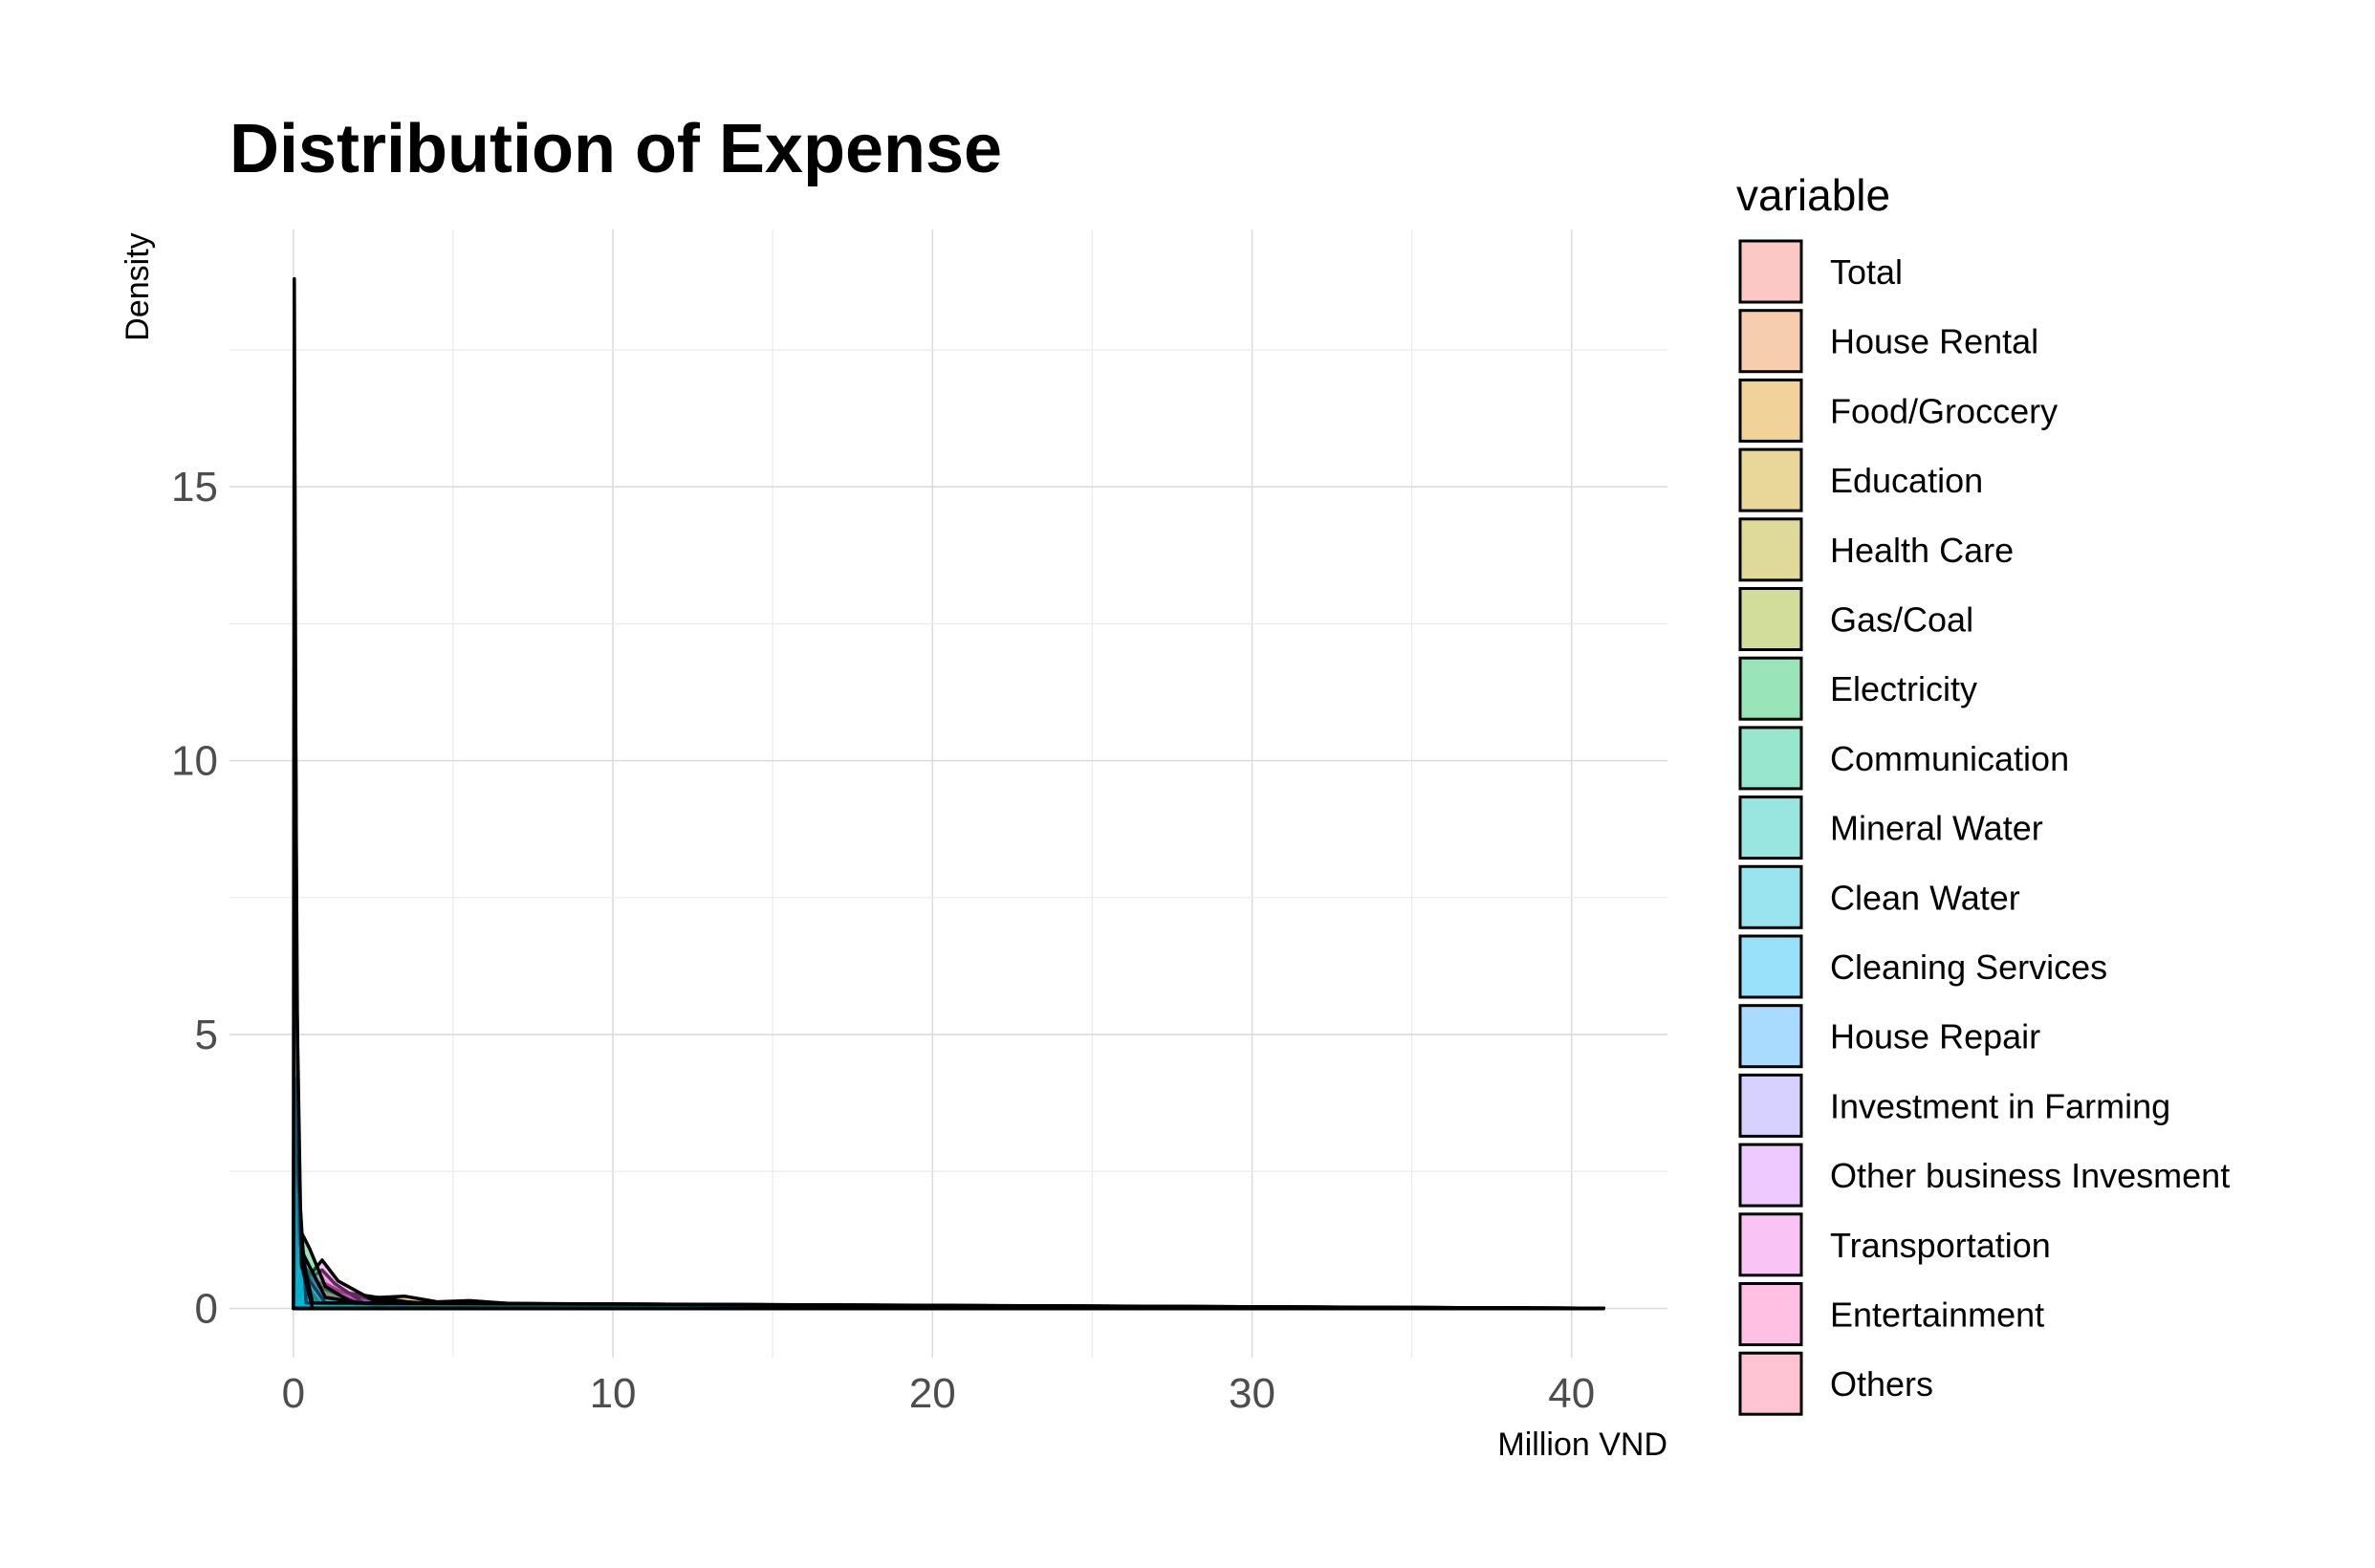 This screenshot has height=1568, width=2375. I want to click on x-tick-label: 40, so click(1571, 1393).